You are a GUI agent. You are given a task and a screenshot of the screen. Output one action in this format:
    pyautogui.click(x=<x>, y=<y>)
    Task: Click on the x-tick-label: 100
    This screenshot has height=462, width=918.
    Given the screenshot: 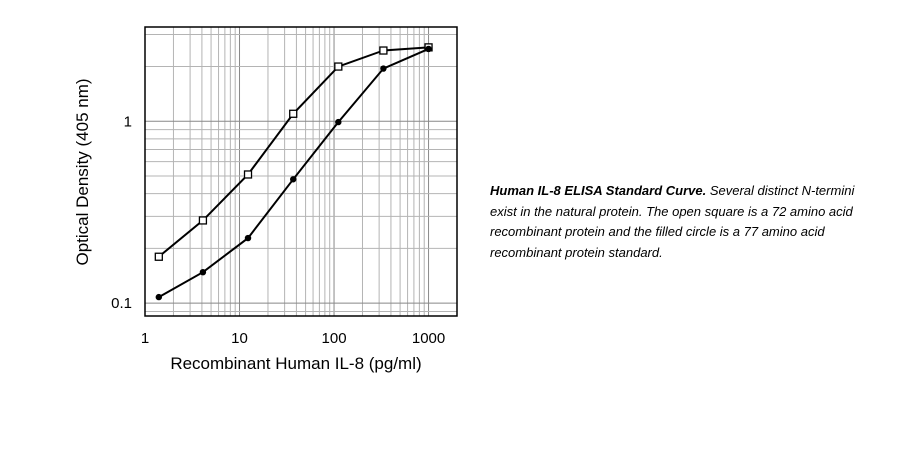 What is the action you would take?
    pyautogui.click(x=334, y=338)
    